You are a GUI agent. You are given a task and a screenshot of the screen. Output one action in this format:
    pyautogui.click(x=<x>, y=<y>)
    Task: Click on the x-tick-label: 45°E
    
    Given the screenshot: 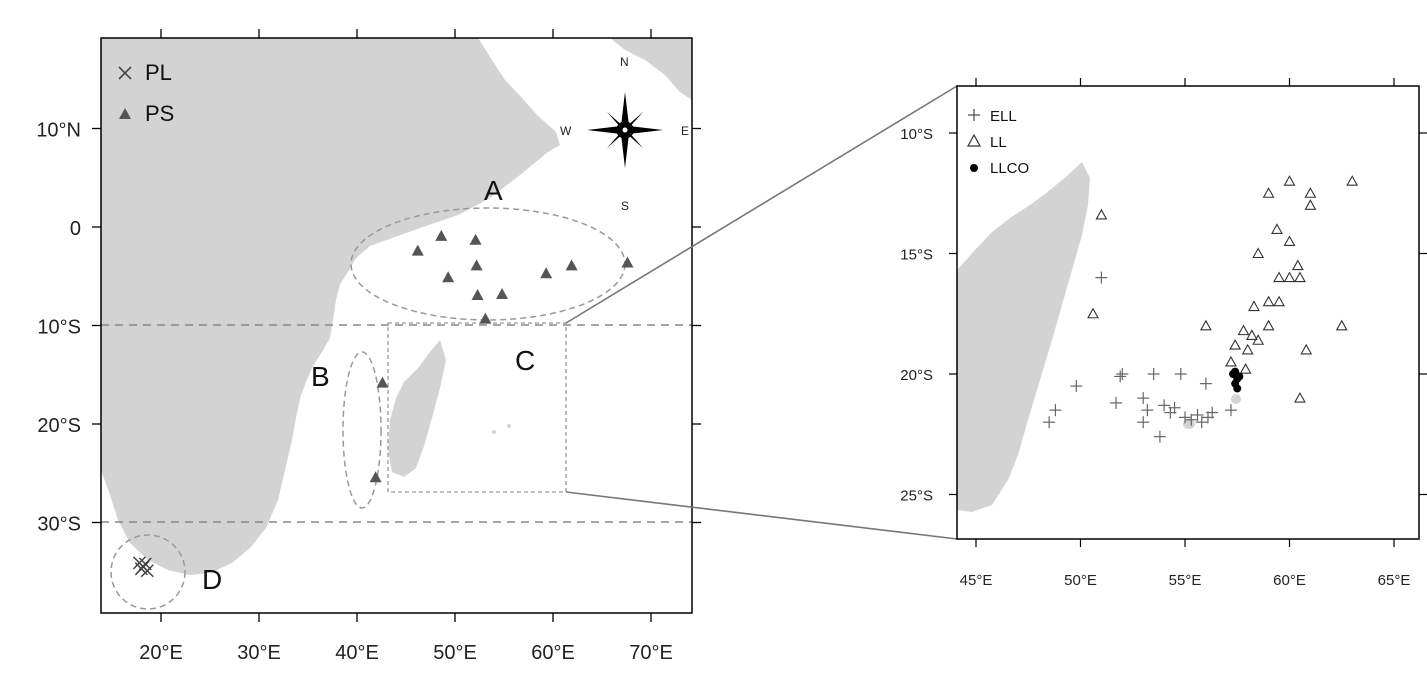 What is the action you would take?
    pyautogui.click(x=976, y=580)
    